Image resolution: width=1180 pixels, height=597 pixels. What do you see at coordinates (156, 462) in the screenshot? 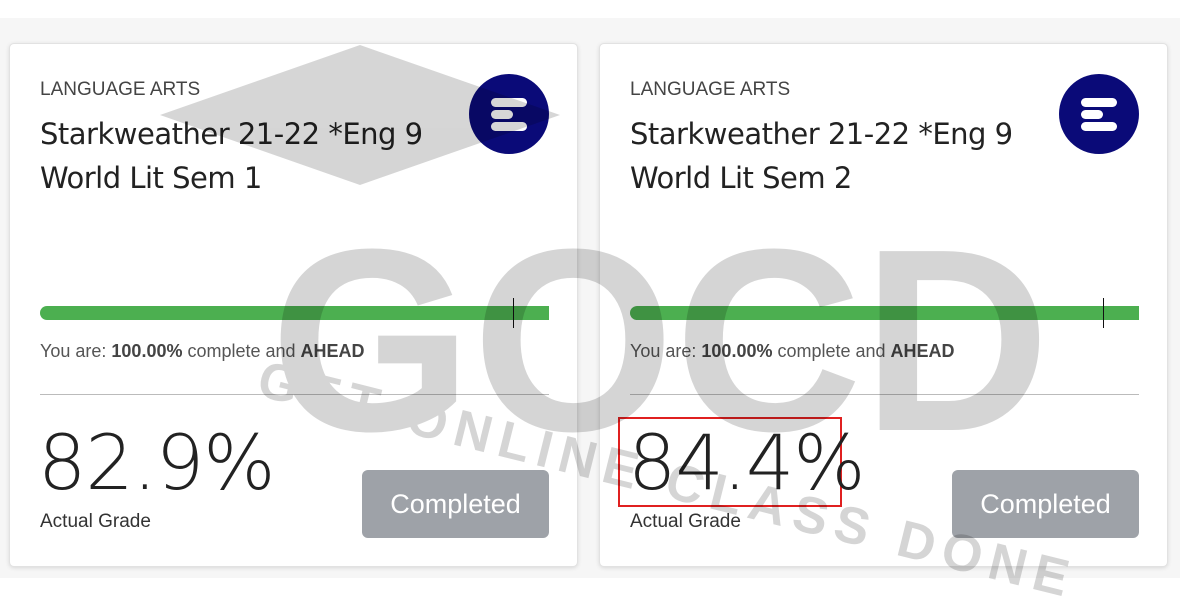
I see `actual-grade-value: 82.9%` at bounding box center [156, 462].